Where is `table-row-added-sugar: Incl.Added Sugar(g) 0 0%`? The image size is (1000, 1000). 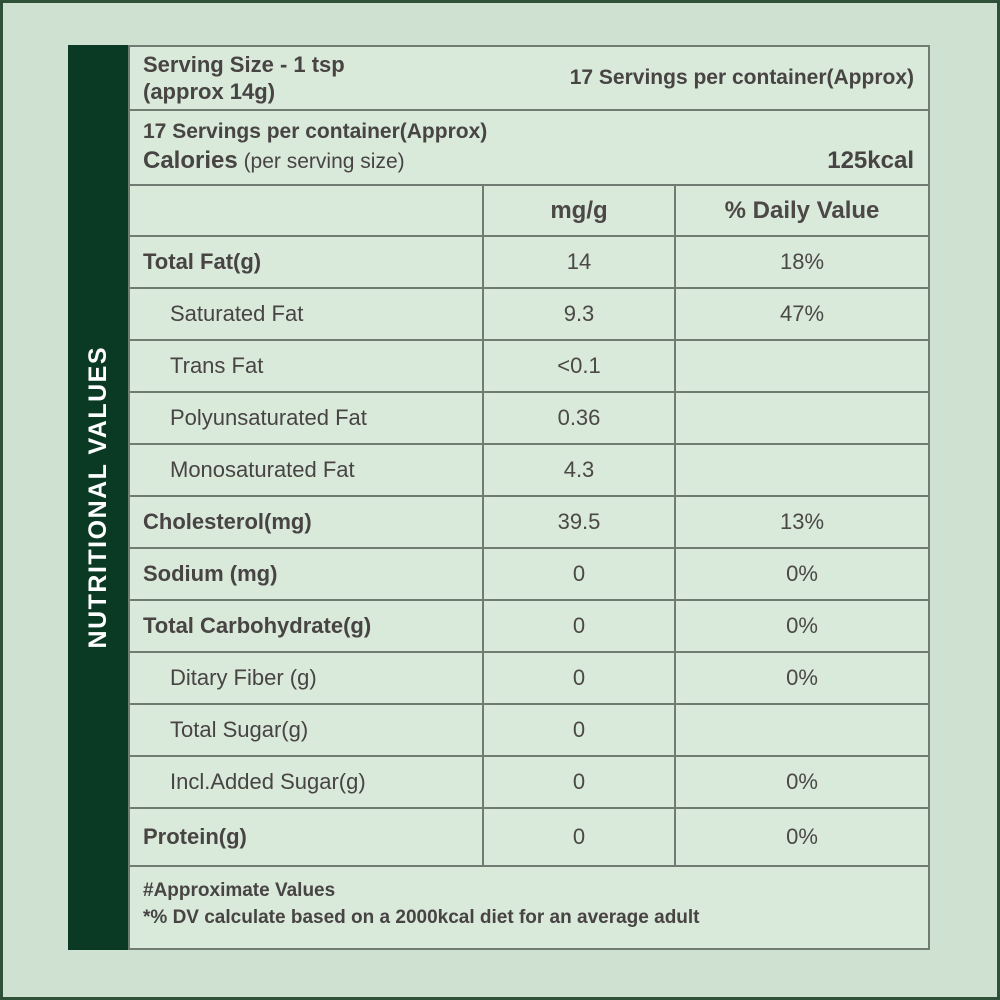 table-row-added-sugar: Incl.Added Sugar(g) 0 0% is located at coordinates (529, 781).